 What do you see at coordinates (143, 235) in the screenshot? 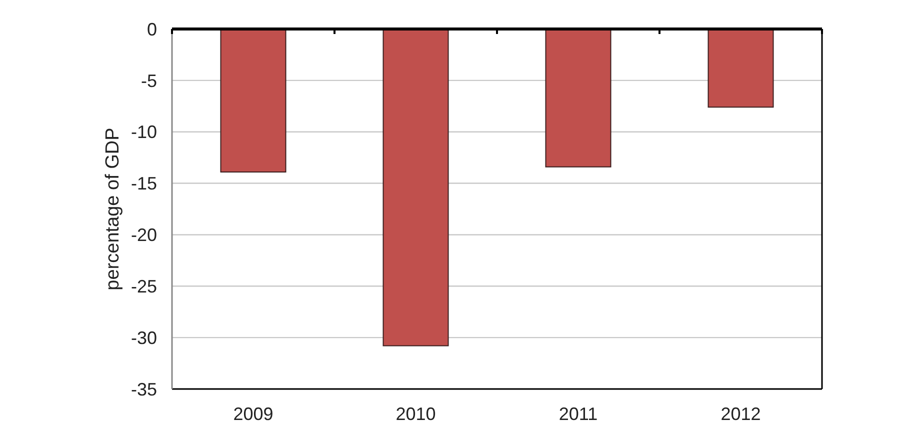
I see `y-tick-label: -20` at bounding box center [143, 235].